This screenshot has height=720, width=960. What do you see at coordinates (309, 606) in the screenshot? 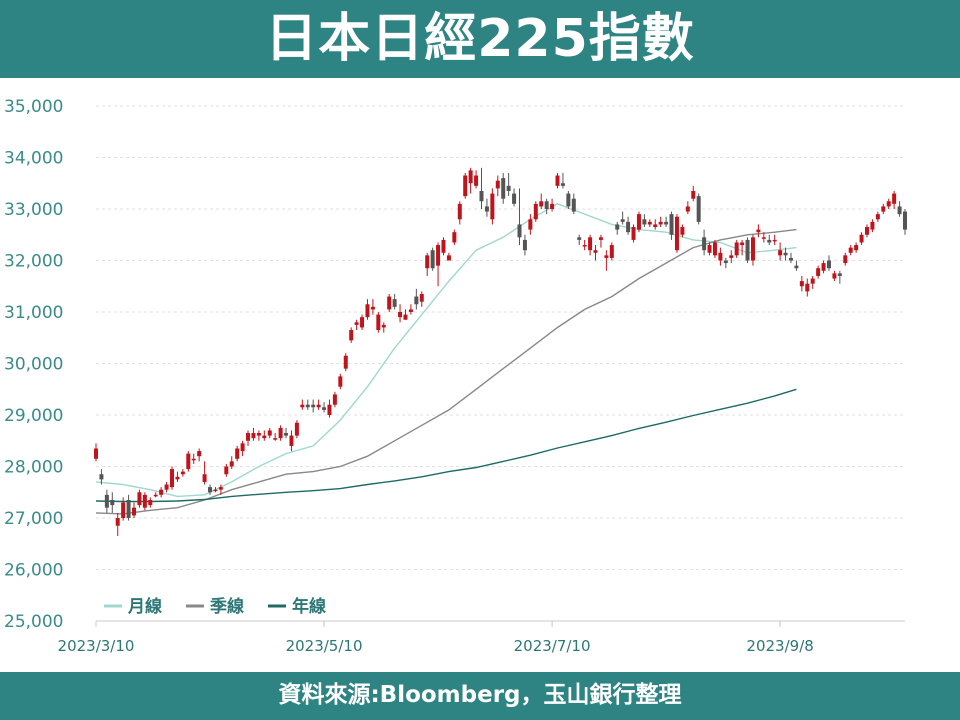
I see `legend-label: 年線` at bounding box center [309, 606].